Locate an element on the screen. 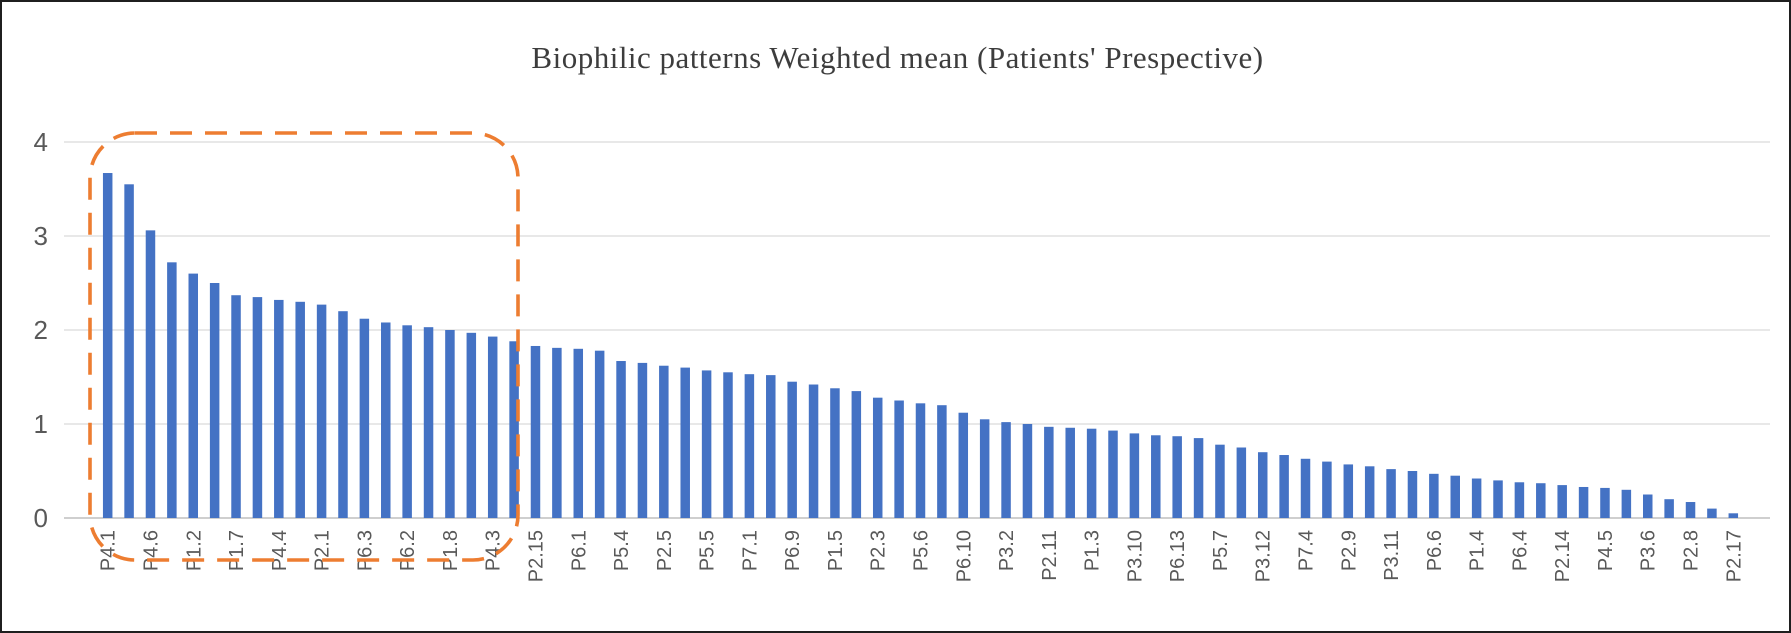 This screenshot has height=633, width=1791. x-axis-tick-label: P6.4 is located at coordinates (1520, 550).